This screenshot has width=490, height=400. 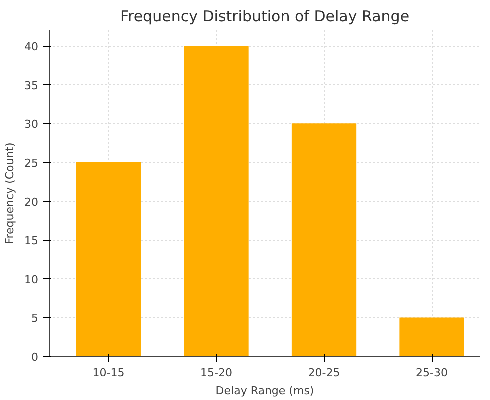 I want to click on x-tick-label: 20-25, so click(x=324, y=373).